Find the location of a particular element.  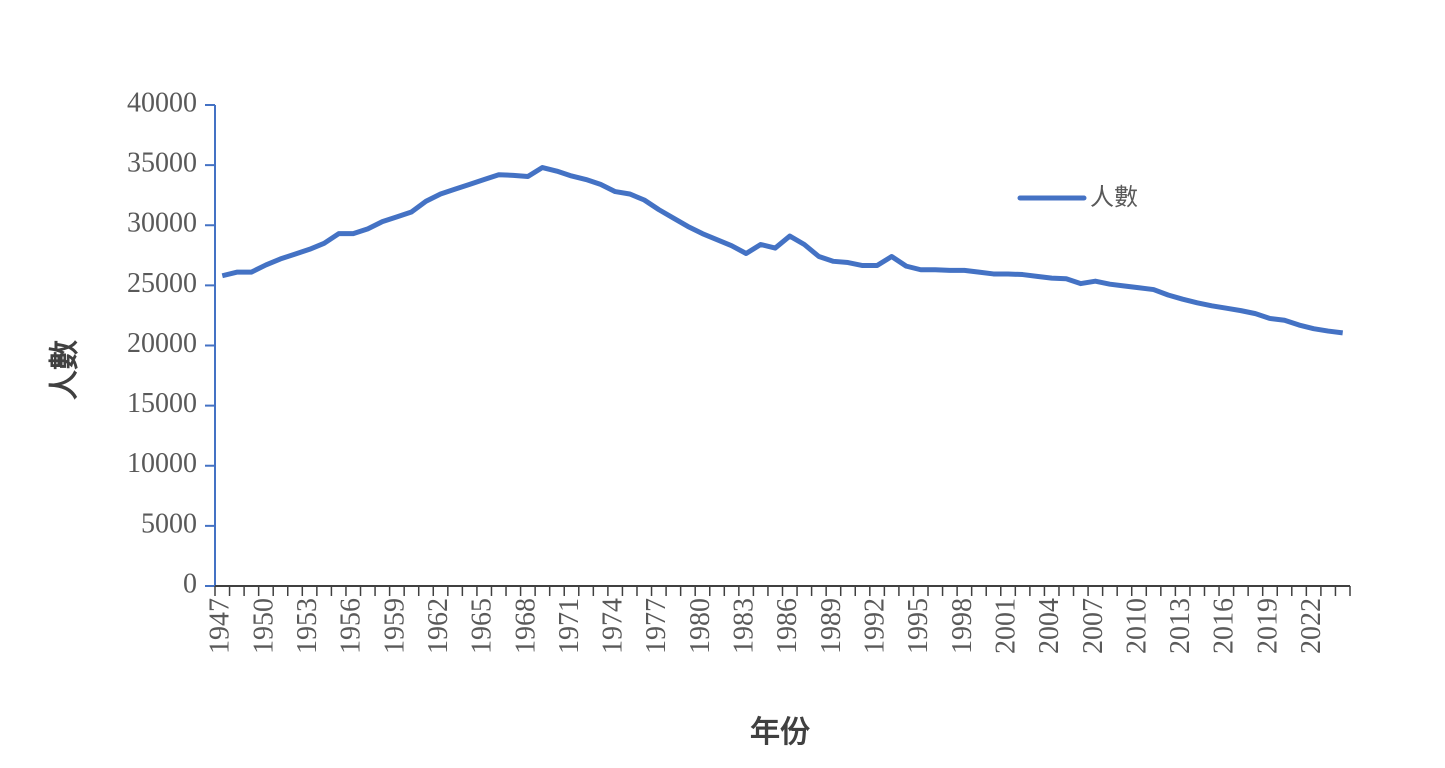

x-tick-label: 1947 is located at coordinates (220, 626).